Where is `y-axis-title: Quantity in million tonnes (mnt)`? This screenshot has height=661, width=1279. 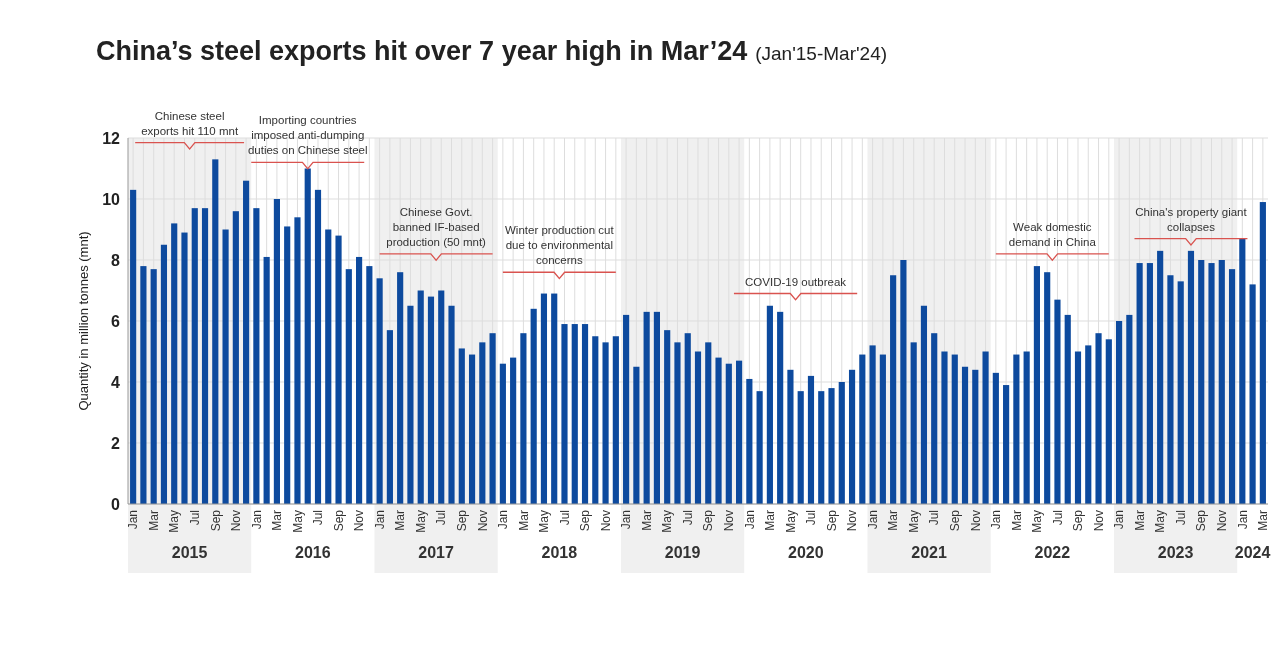
y-axis-title: Quantity in million tonnes (mnt) is located at coordinates (83, 321).